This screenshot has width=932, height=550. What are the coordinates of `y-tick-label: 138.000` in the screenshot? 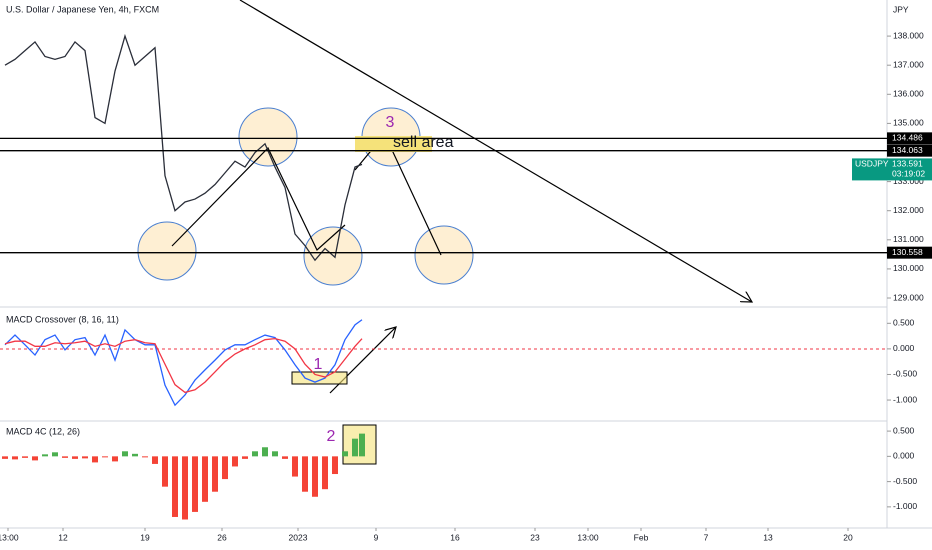 It's located at (908, 35).